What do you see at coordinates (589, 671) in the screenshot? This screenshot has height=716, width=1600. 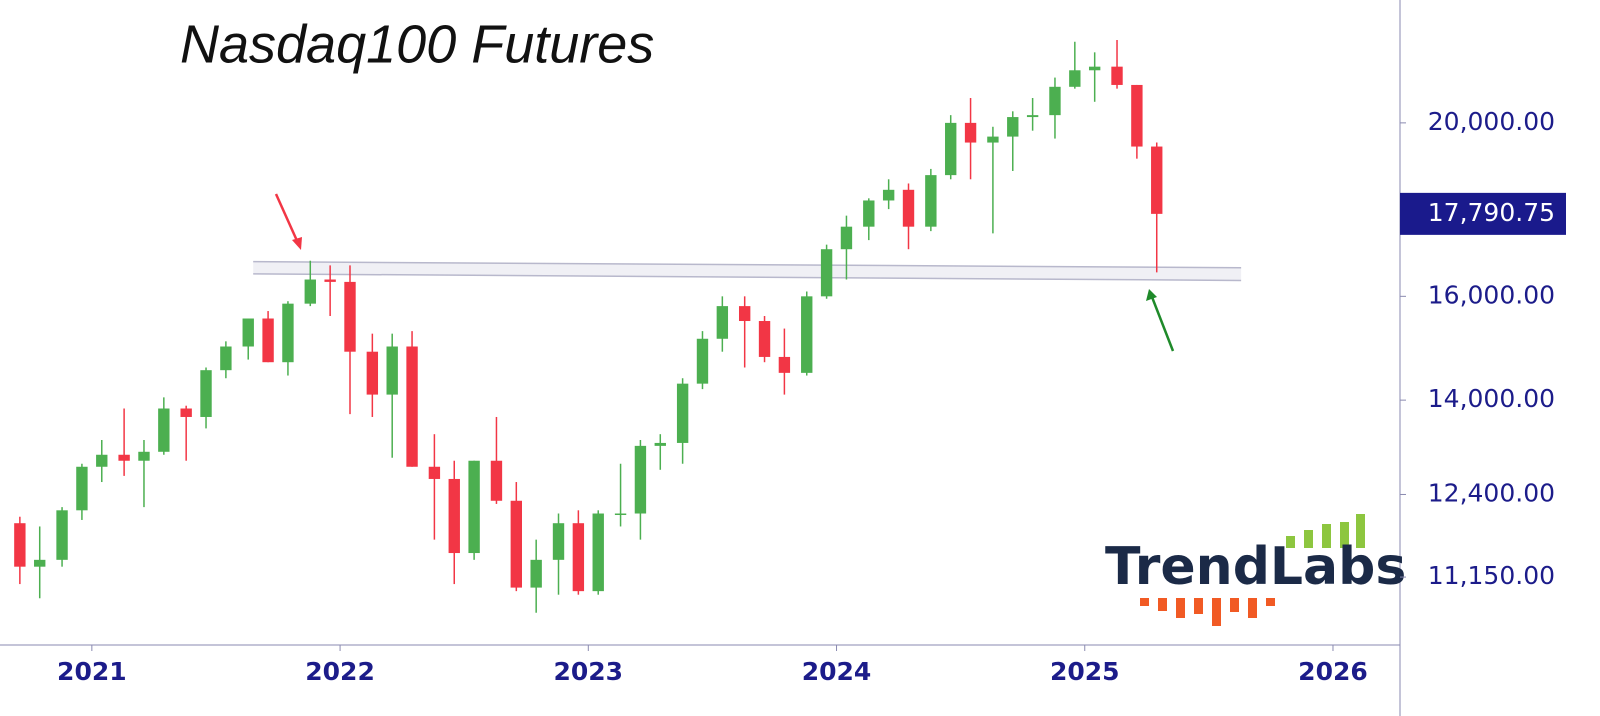 I see `x-tick-label: 2023` at bounding box center [589, 671].